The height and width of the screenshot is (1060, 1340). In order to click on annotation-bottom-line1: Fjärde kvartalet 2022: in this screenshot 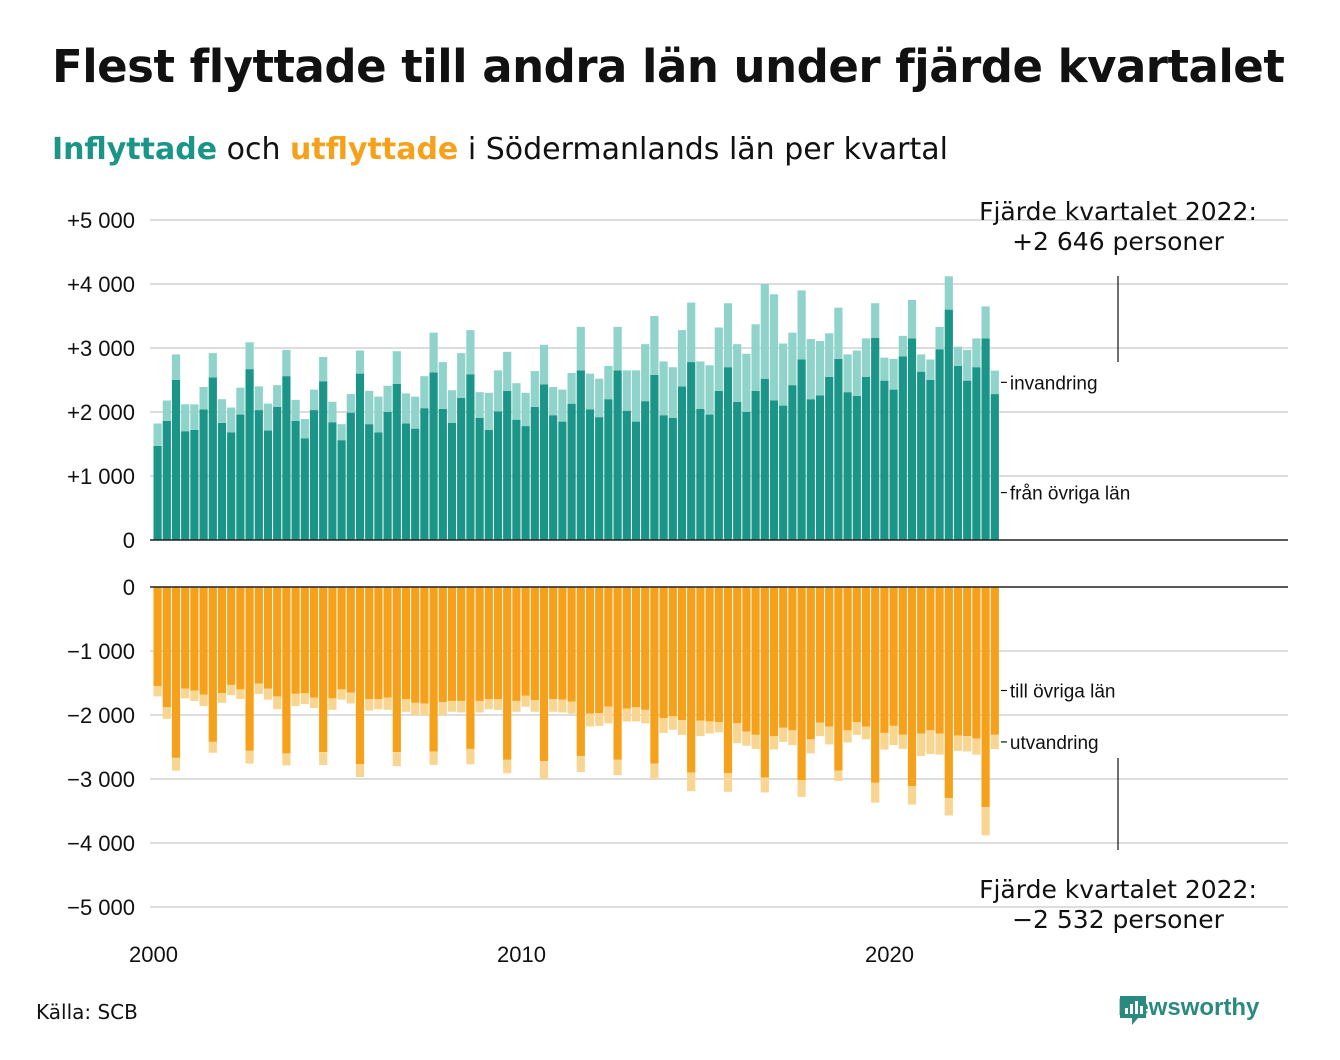, I will do `click(1118, 889)`.